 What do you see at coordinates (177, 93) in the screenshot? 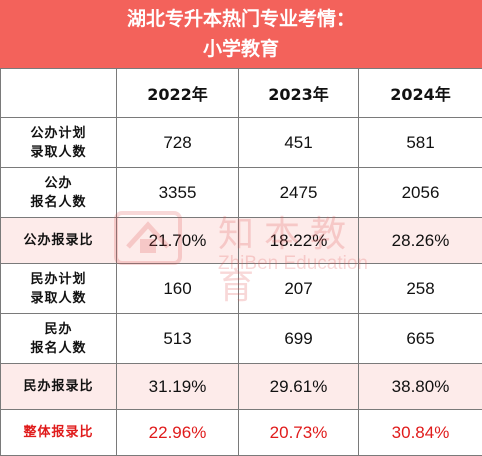
I see `column-header-2022: 2022年` at bounding box center [177, 93].